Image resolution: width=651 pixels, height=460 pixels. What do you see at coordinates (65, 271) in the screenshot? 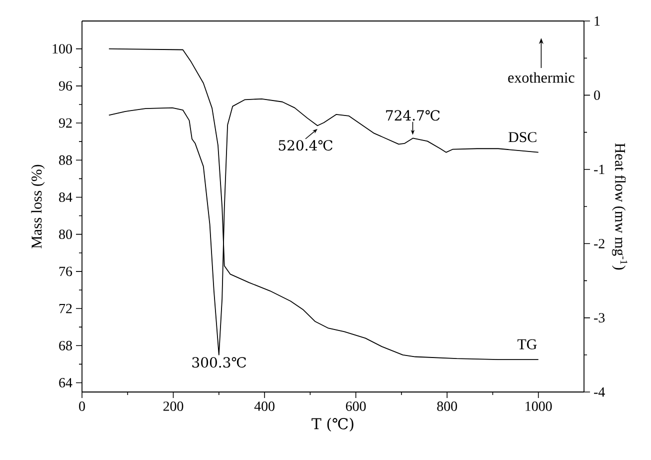
I see `y-tick-label: 76` at bounding box center [65, 271].